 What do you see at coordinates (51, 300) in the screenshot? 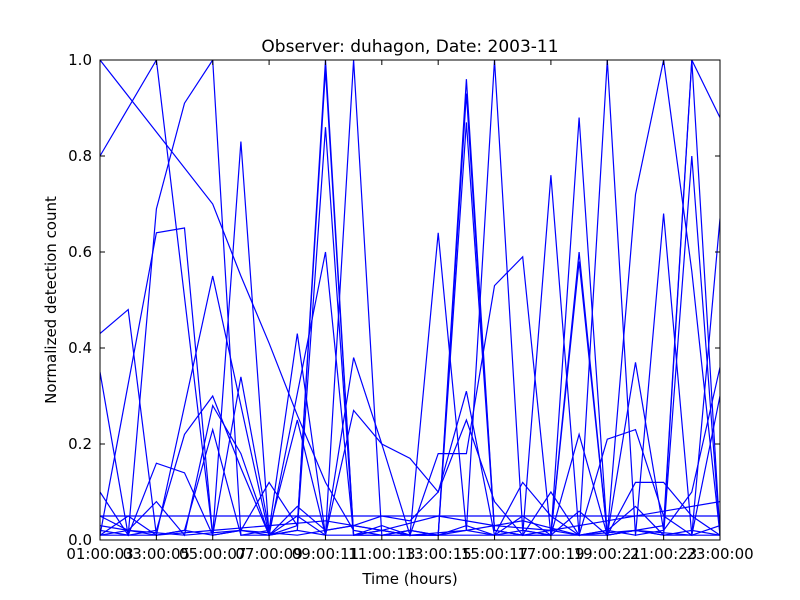
I see `y-axis-label: Normalized detection count` at bounding box center [51, 300].